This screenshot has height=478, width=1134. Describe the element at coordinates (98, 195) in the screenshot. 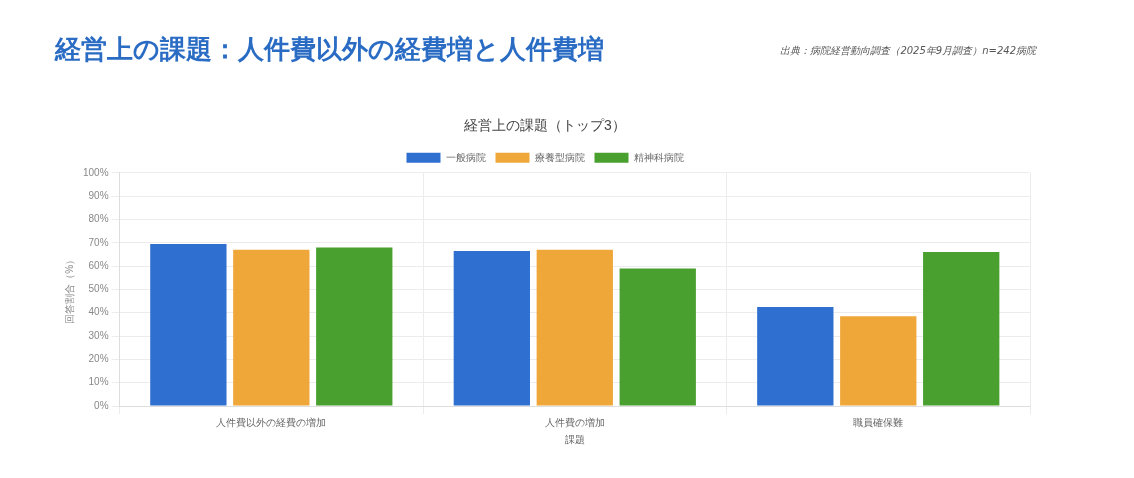

I see `y-tick-label: 90%` at that location.